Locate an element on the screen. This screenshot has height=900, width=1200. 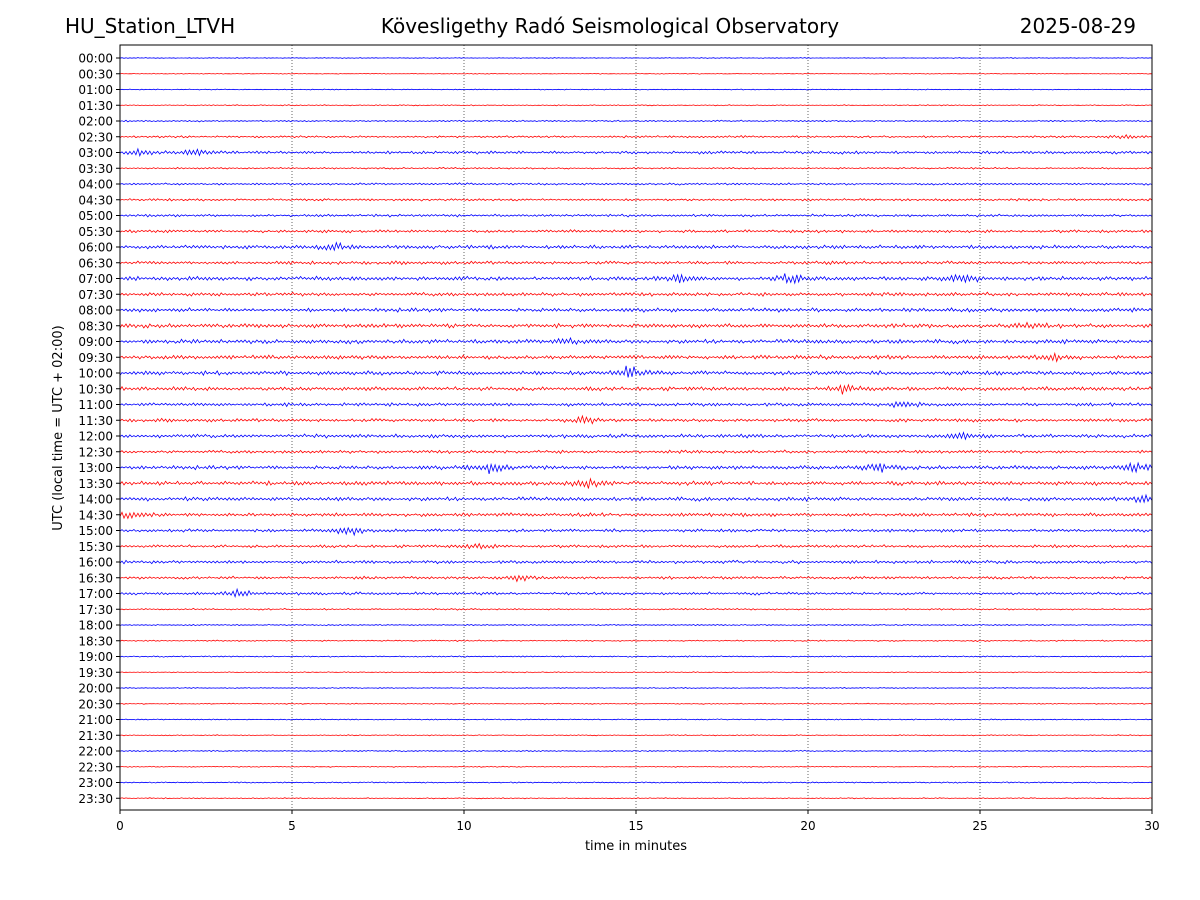
y-tick-label: 23:00 is located at coordinates (95, 783).